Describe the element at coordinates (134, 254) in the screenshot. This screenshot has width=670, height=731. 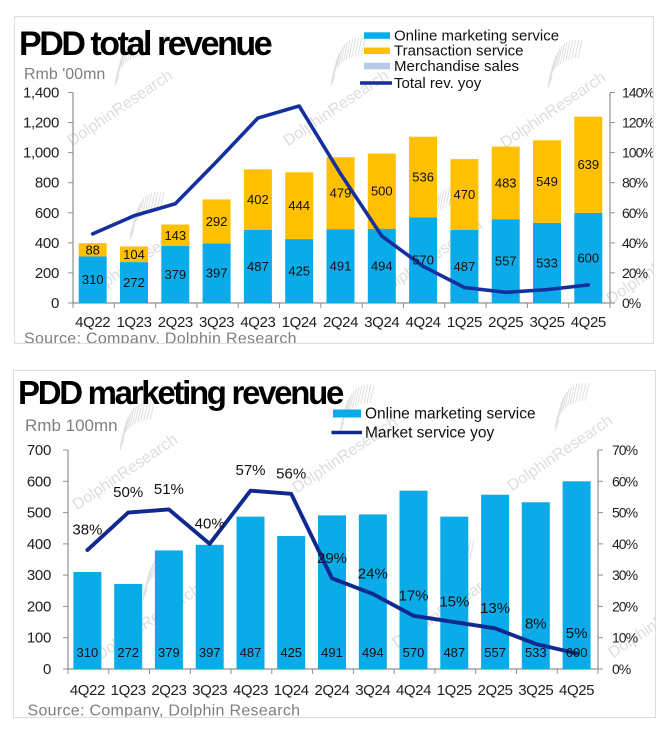
I see `svg-text: 104` at that location.